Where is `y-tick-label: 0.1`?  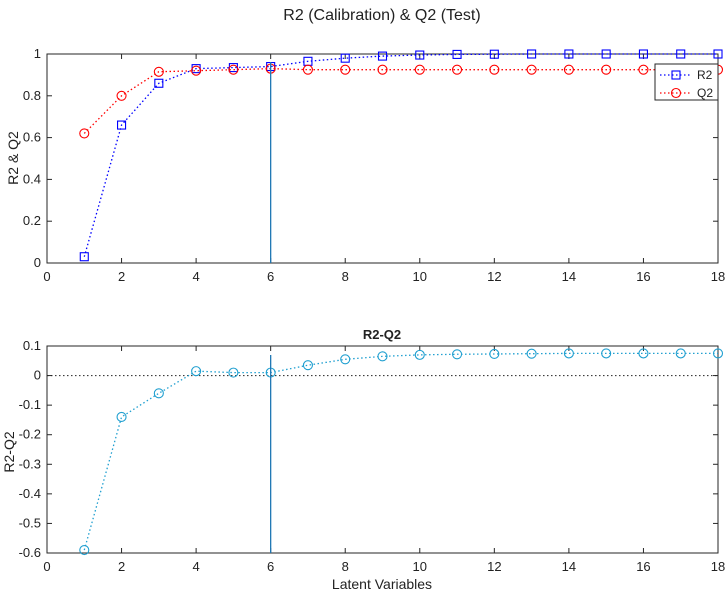
y-tick-label: 0.1 is located at coordinates (32, 345).